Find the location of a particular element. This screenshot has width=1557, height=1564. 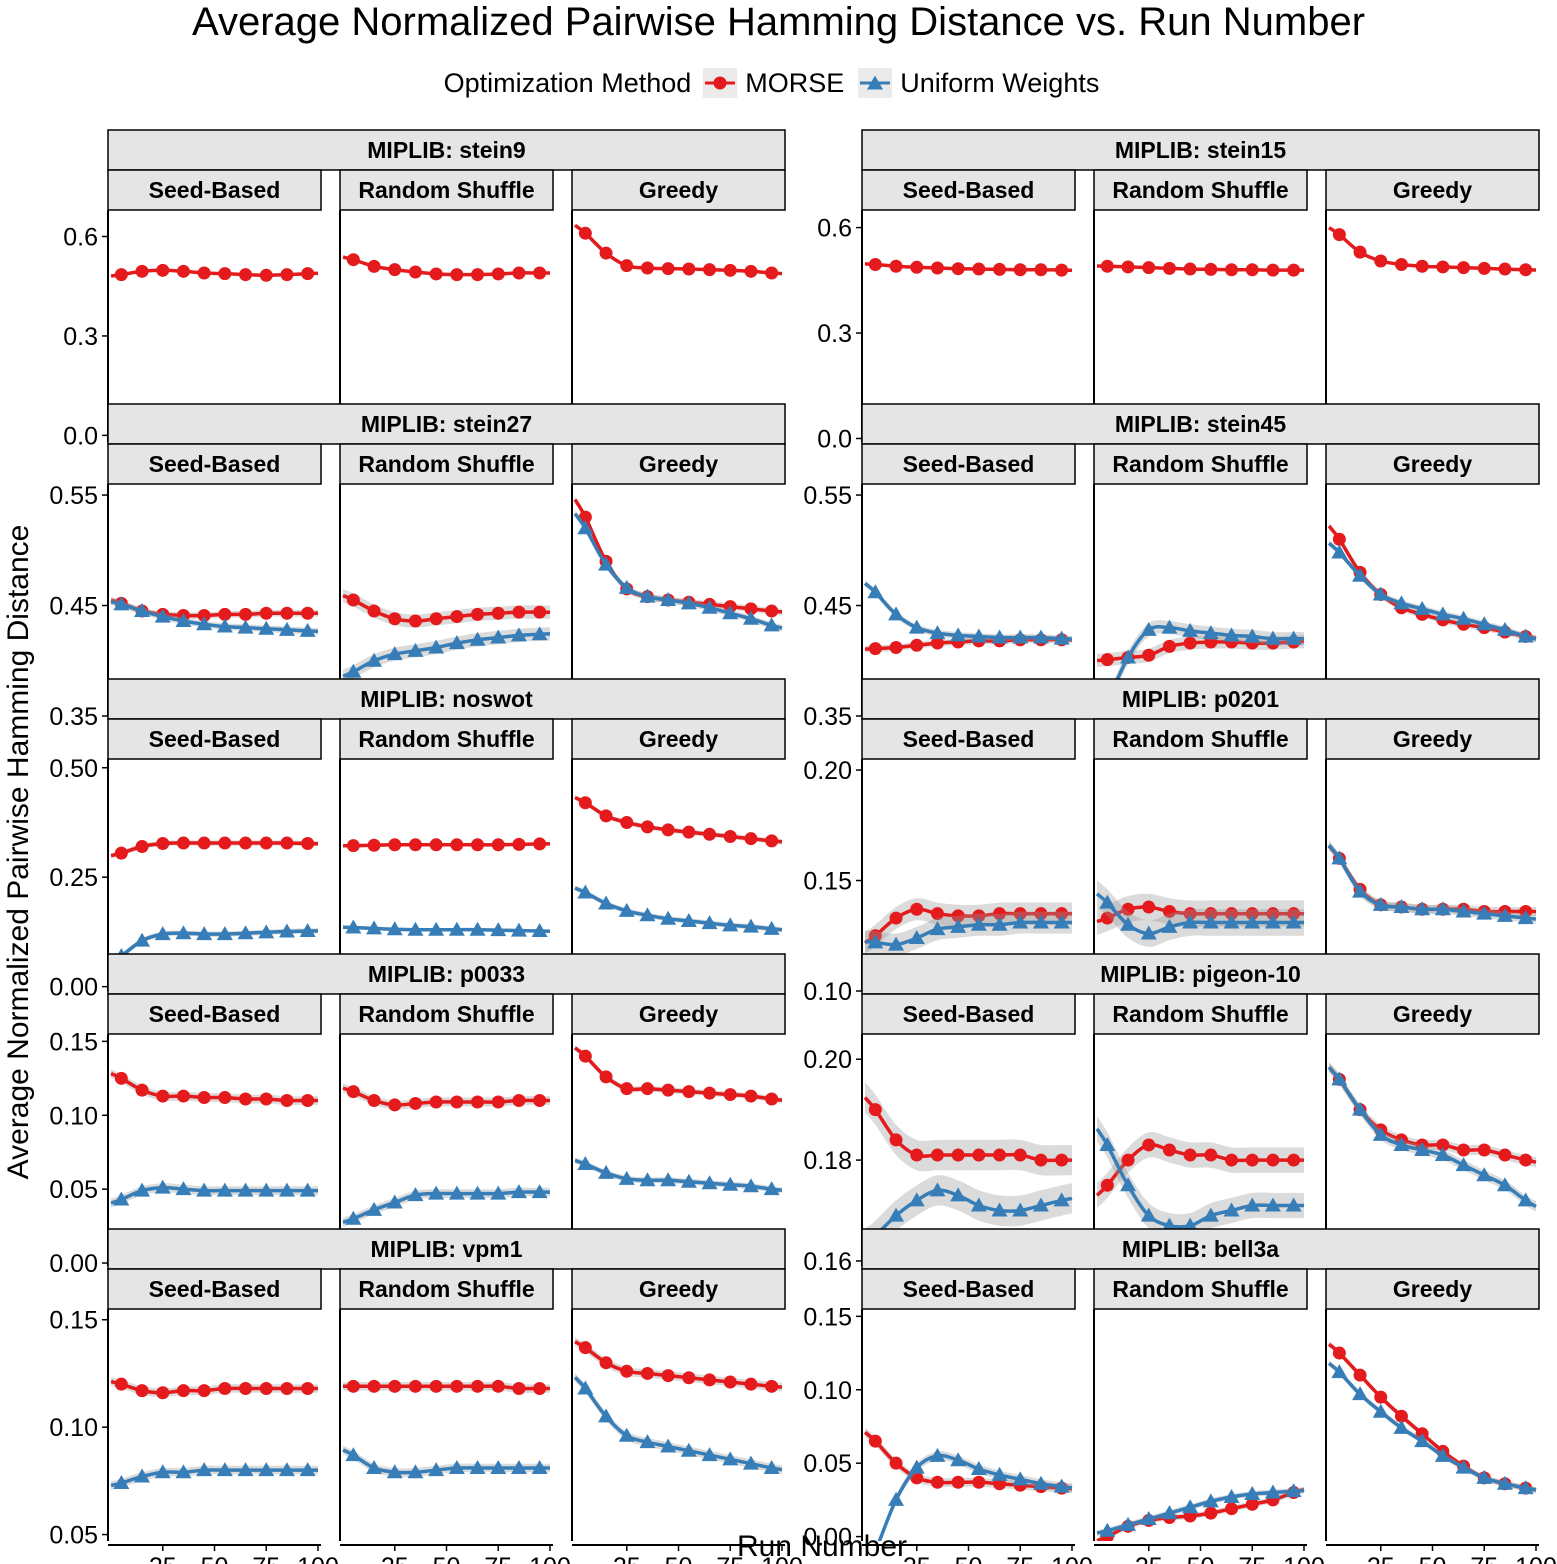

y-tick-label: 0.00 is located at coordinates (73, 988).